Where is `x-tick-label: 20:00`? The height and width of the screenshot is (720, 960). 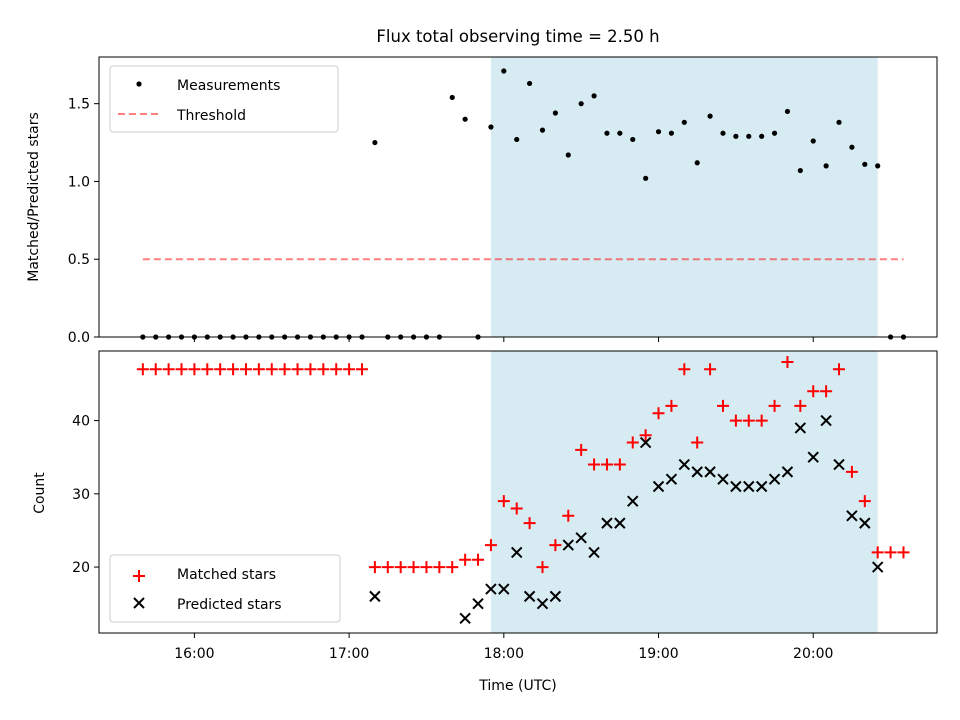
x-tick-label: 20:00 is located at coordinates (813, 654).